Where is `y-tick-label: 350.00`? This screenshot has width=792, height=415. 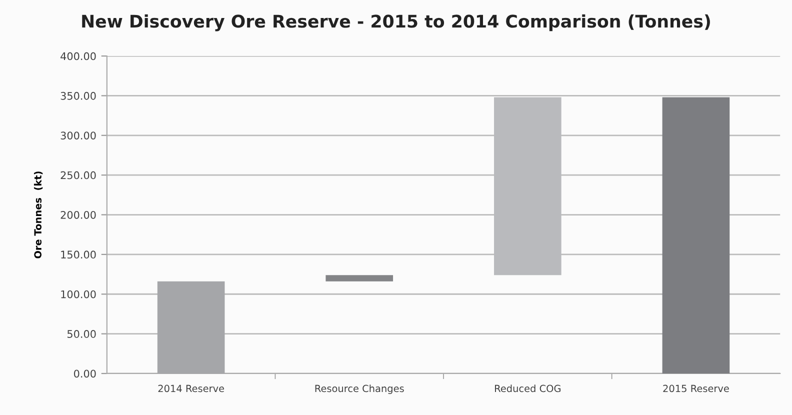
y-tick-label: 350.00 is located at coordinates (78, 96).